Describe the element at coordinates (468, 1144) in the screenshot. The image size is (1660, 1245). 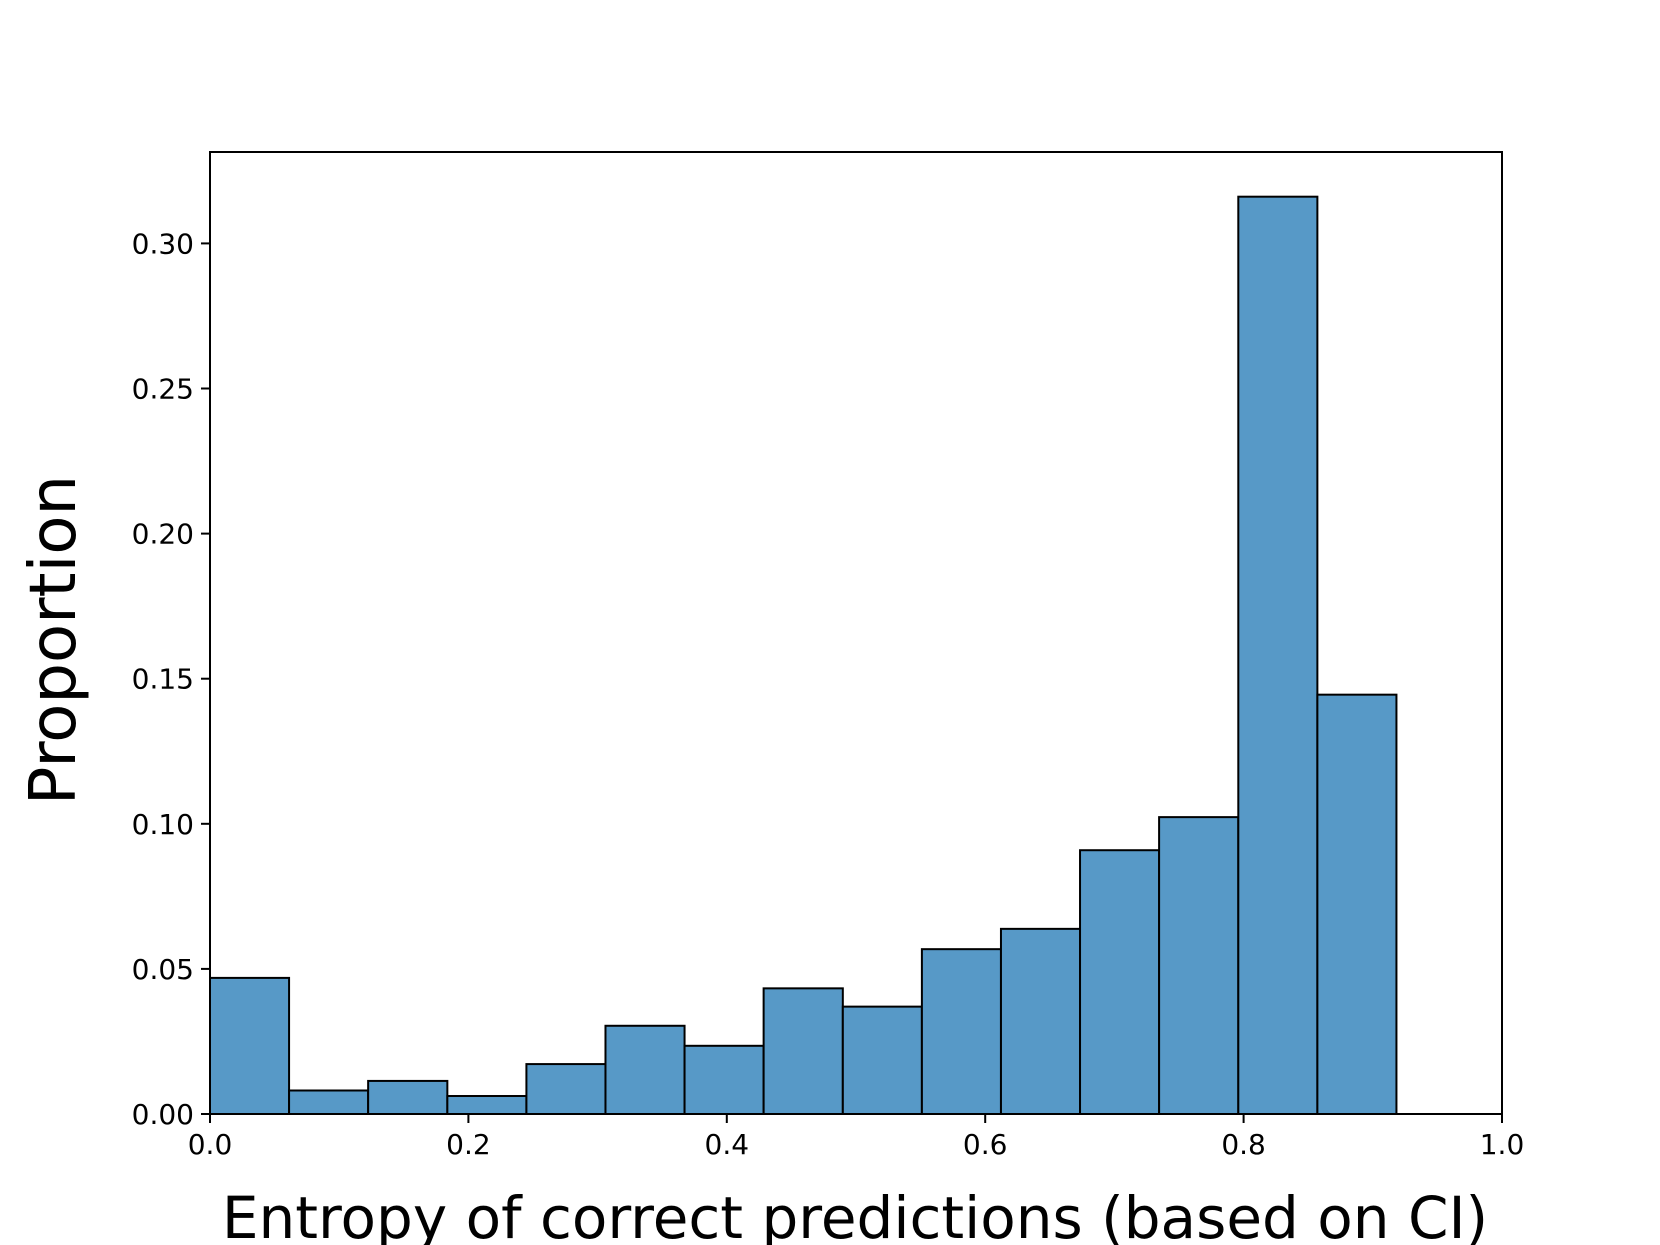
I see `x-tick-label: 0.2` at that location.